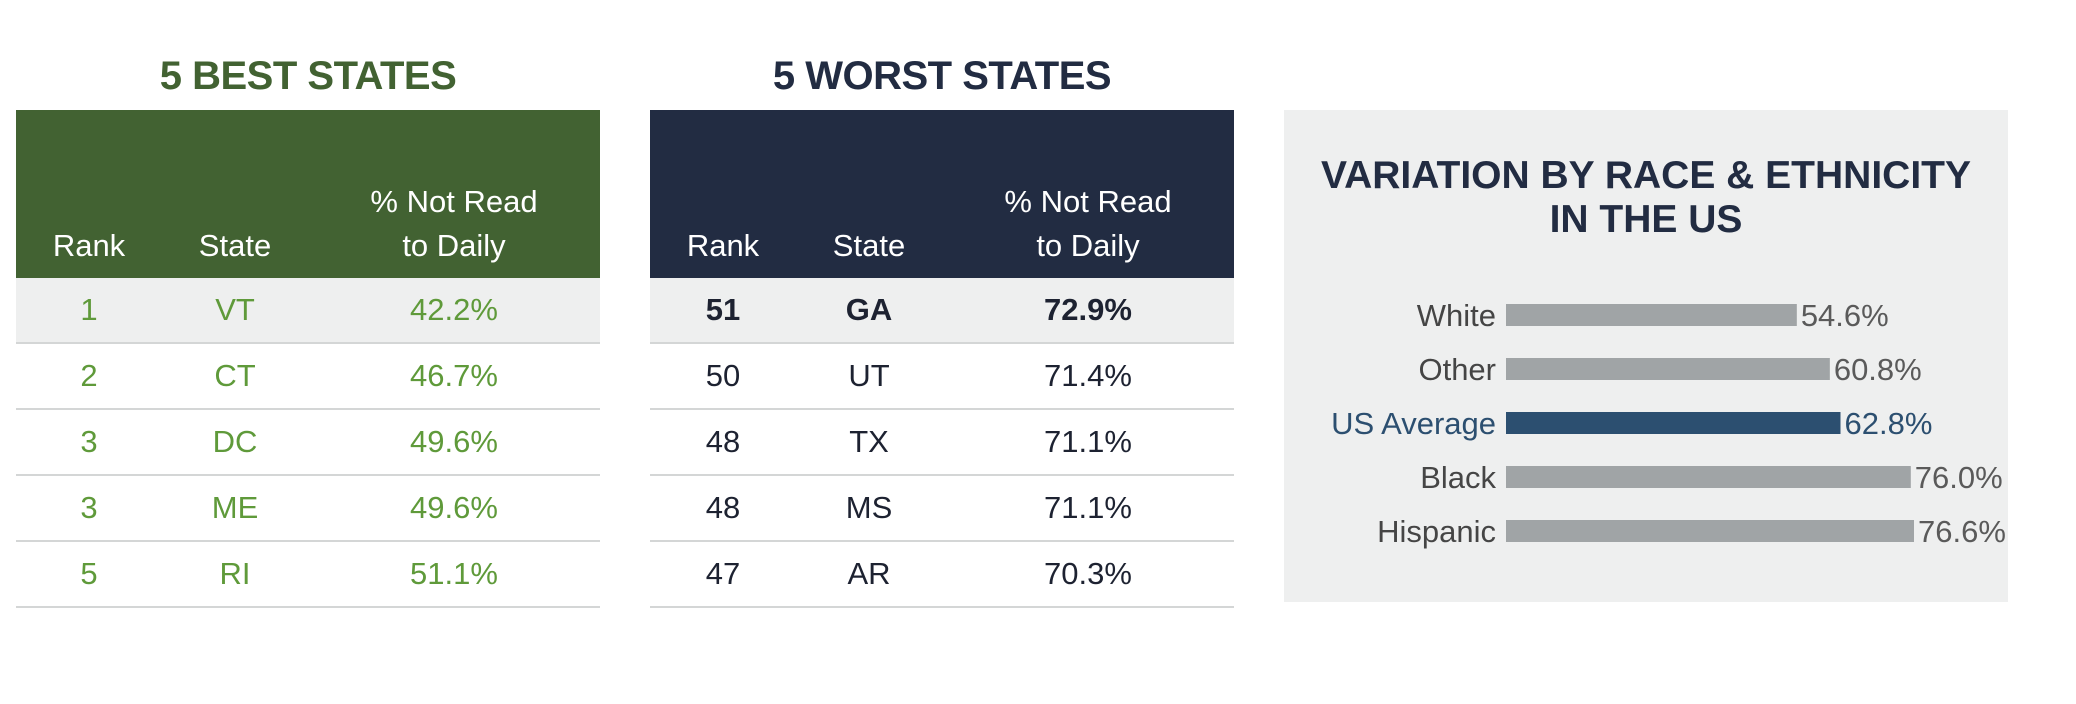  I want to click on table-row: 3 ME 49.6%, so click(308, 509).